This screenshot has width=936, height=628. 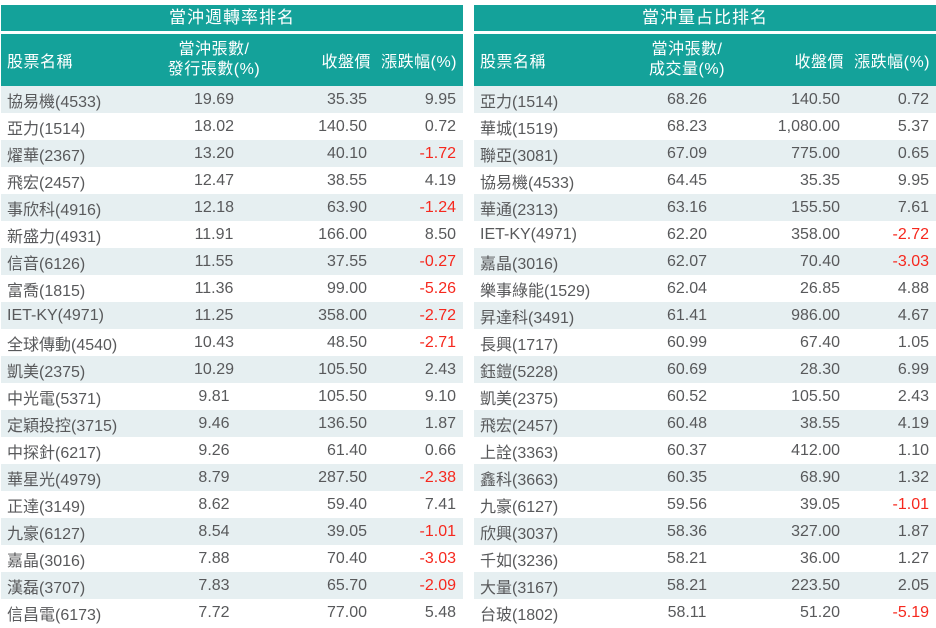 I want to click on close-price-cell: 327.00, so click(x=815, y=531).